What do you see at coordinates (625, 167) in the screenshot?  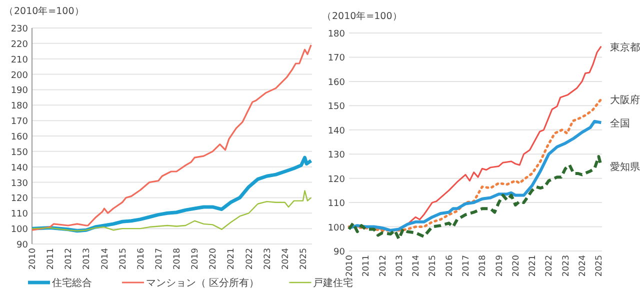 I see `series-label: 愛知県` at bounding box center [625, 167].